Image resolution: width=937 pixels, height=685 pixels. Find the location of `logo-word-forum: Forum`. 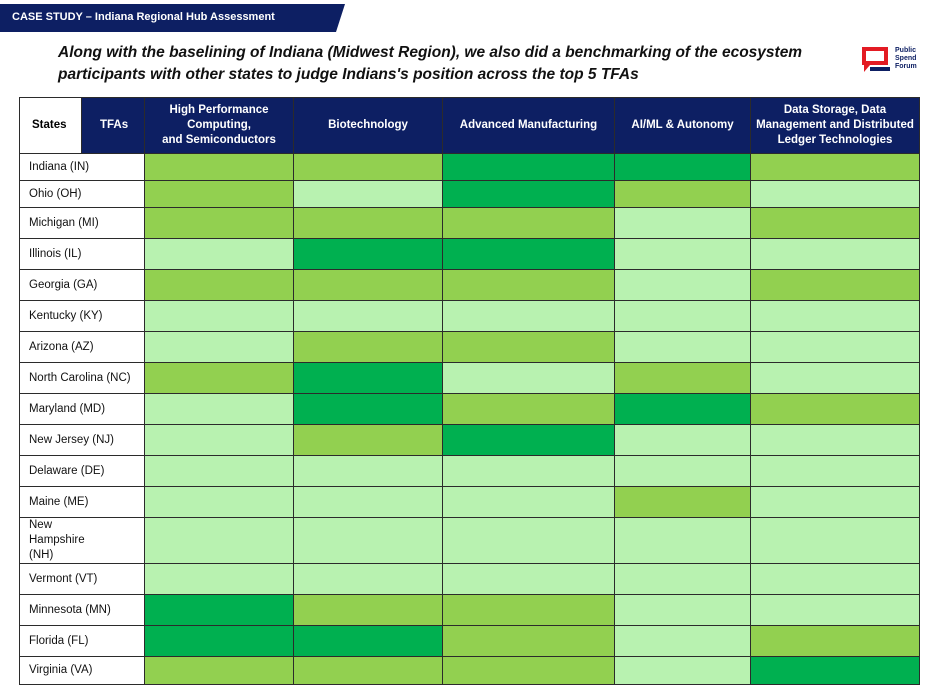

logo-word-forum: Forum is located at coordinates (906, 66).